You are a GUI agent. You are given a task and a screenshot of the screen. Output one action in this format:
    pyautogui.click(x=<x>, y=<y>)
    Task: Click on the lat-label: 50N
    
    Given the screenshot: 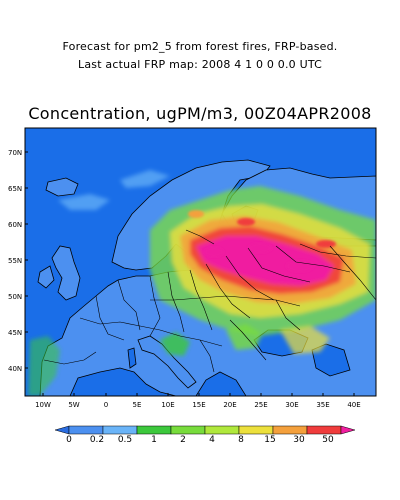 What is the action you would take?
    pyautogui.click(x=15, y=297)
    